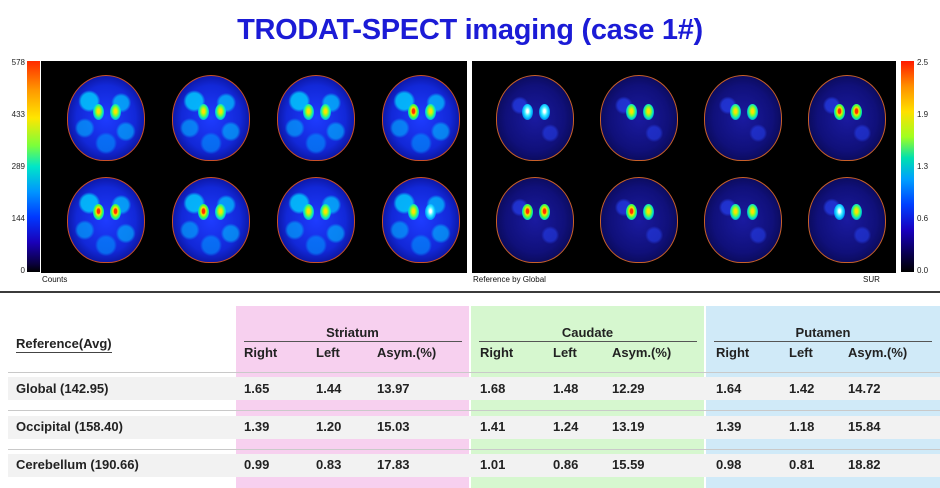  Describe the element at coordinates (329, 388) in the screenshot. I see `table-cell: 1.44` at that location.